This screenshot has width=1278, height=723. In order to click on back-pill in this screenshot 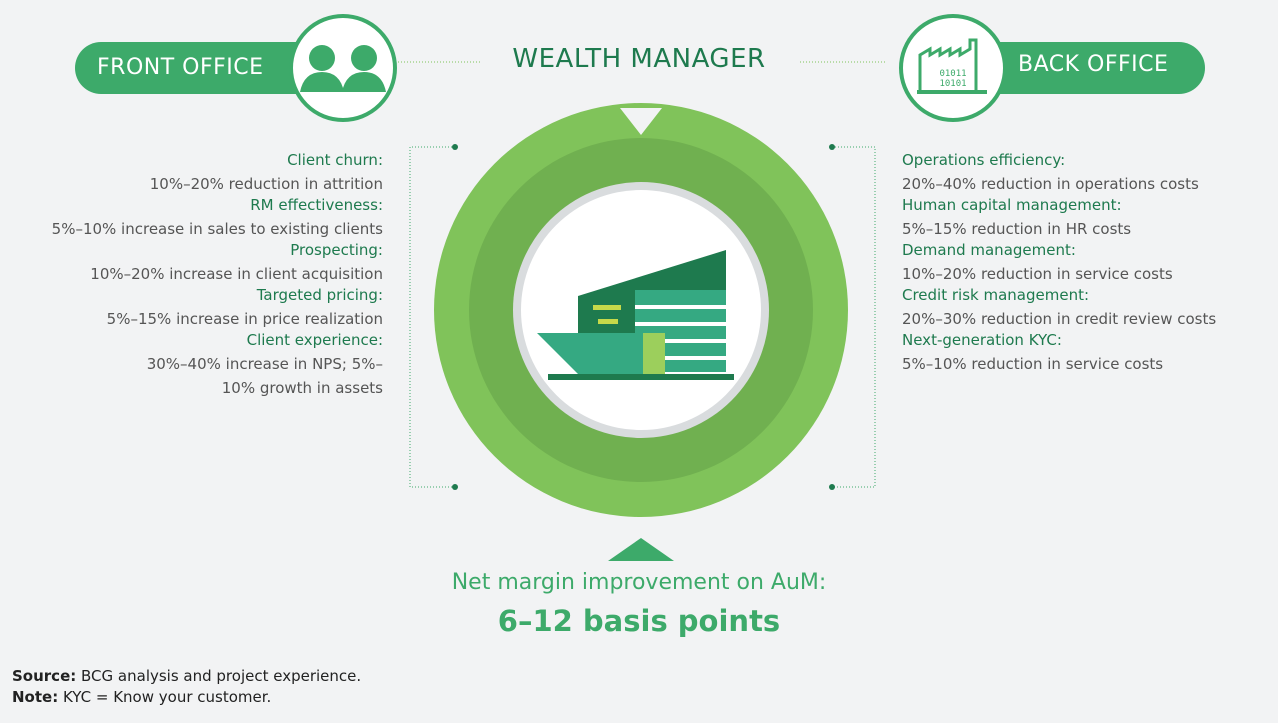, I will do `click(1075, 68)`.